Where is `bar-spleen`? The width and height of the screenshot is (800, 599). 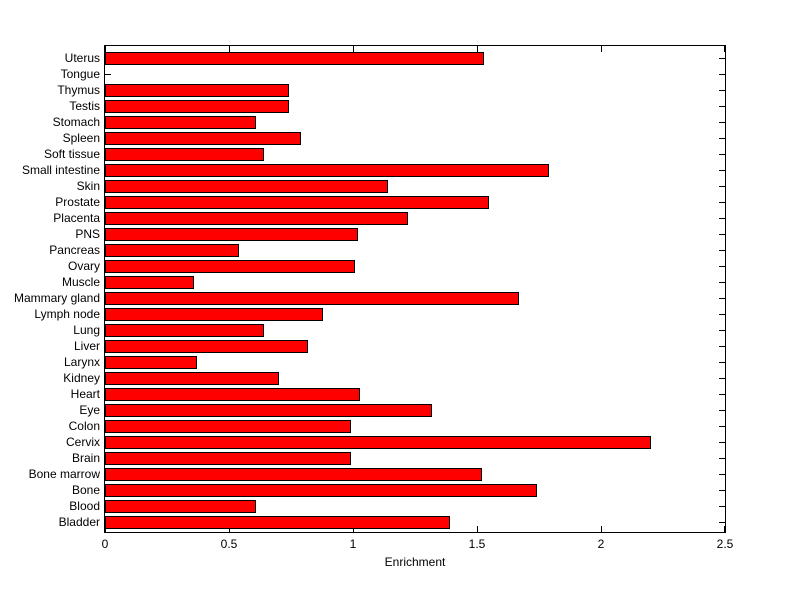
bar-spleen is located at coordinates (203, 138).